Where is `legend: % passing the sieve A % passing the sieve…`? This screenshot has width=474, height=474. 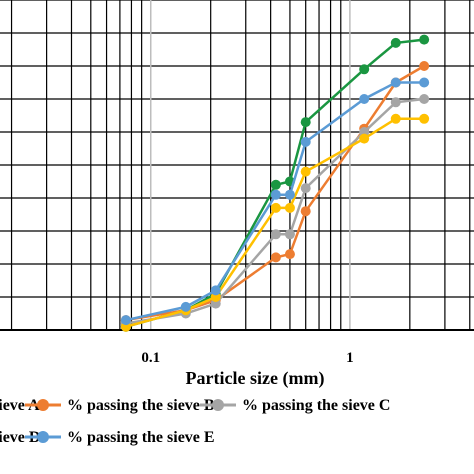 legend: % passing the sieve A % passing the sieve… is located at coordinates (195, 421).